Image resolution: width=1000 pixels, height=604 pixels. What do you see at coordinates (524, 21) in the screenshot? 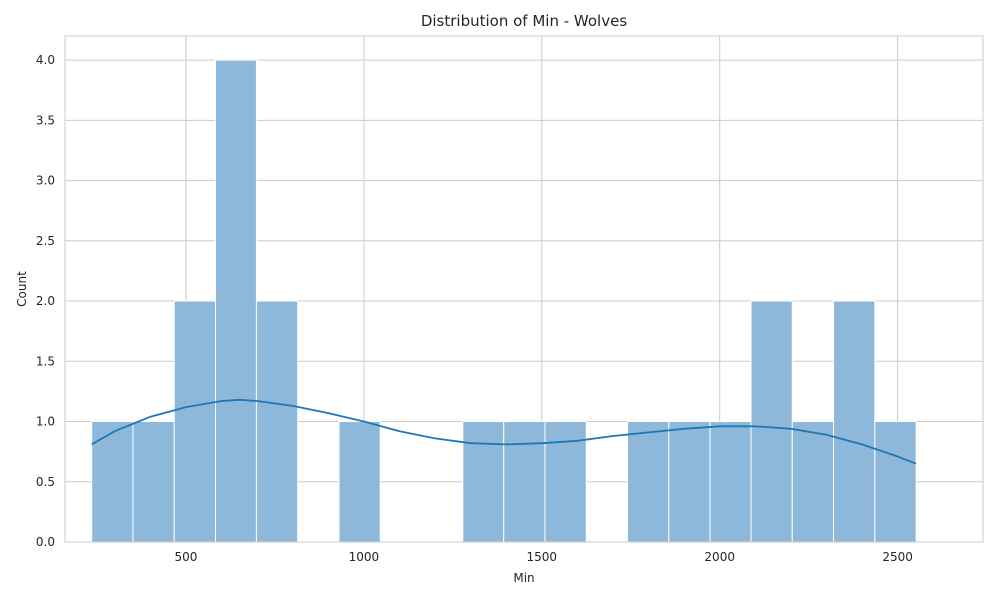
I see `chart-title: Distribution of Min - Wolves` at bounding box center [524, 21].